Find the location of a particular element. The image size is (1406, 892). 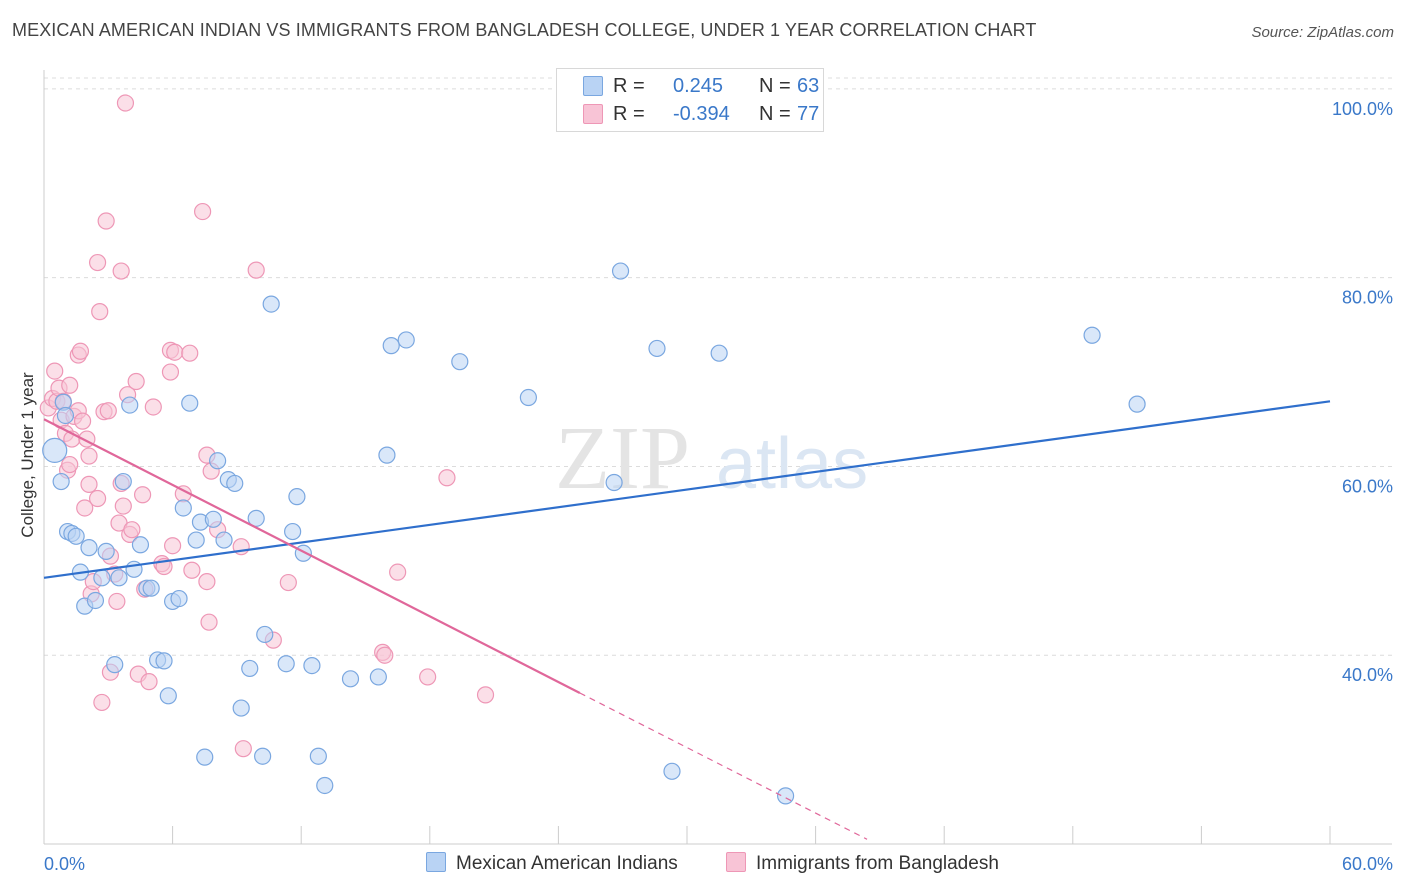

bottom-legend-series1: Mexican American Indians is located at coordinates (552, 863).